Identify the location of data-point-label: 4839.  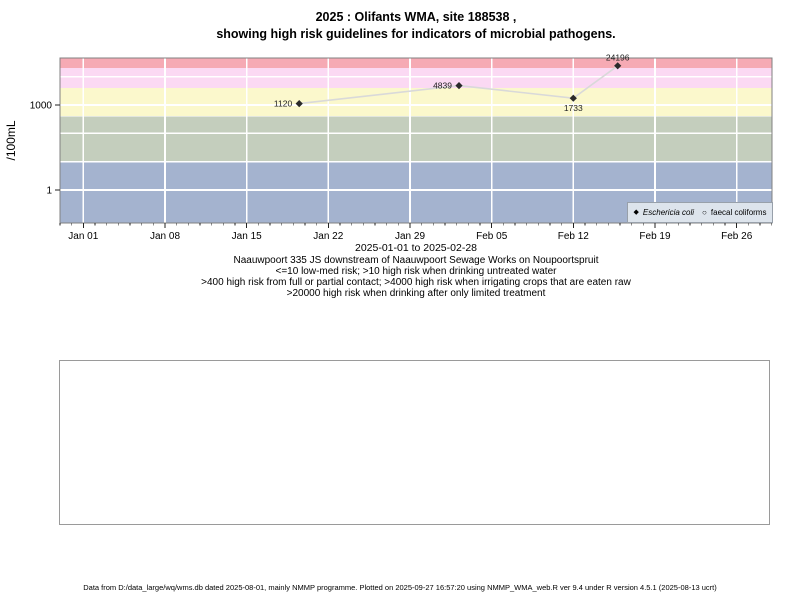
(442, 86).